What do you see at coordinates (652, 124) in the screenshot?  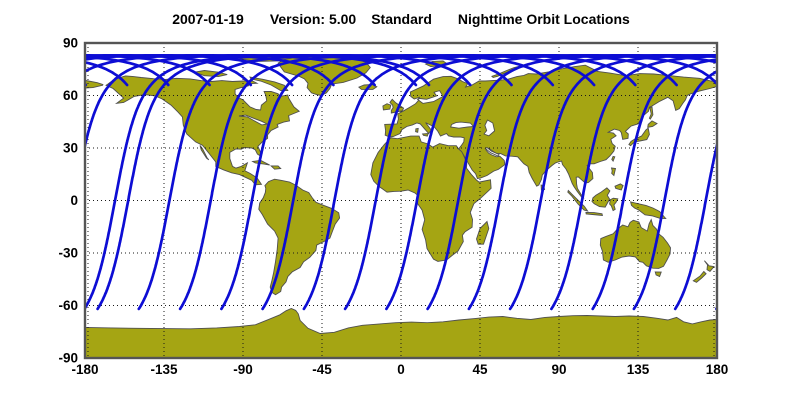 I see `land-hokkaido` at bounding box center [652, 124].